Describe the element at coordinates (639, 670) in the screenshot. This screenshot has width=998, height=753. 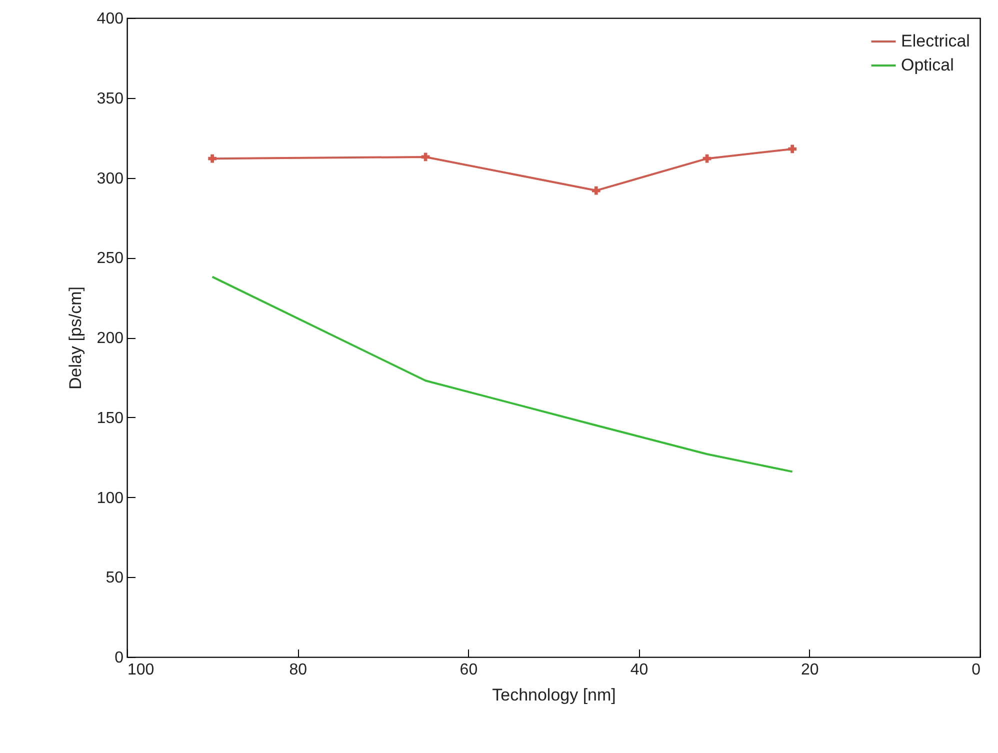
I see `x-tick-label: 40` at that location.